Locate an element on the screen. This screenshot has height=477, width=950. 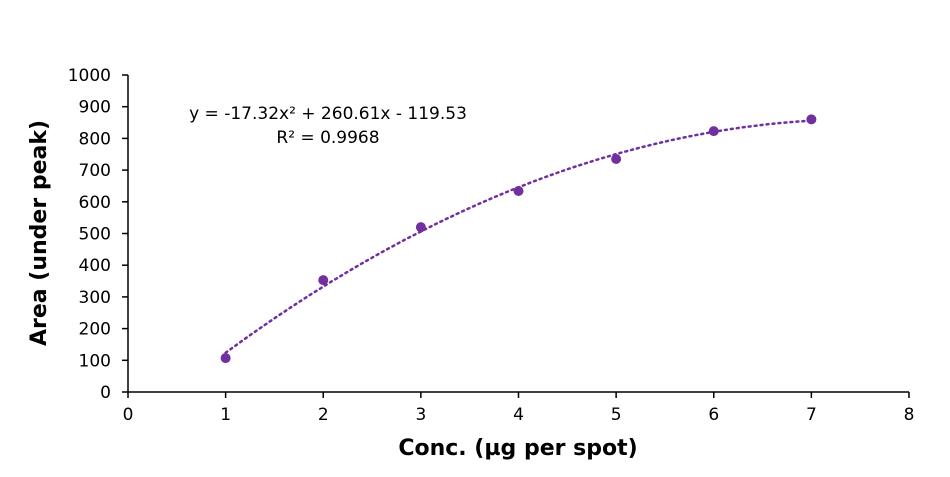
x-tick-label: 6 is located at coordinates (713, 415).